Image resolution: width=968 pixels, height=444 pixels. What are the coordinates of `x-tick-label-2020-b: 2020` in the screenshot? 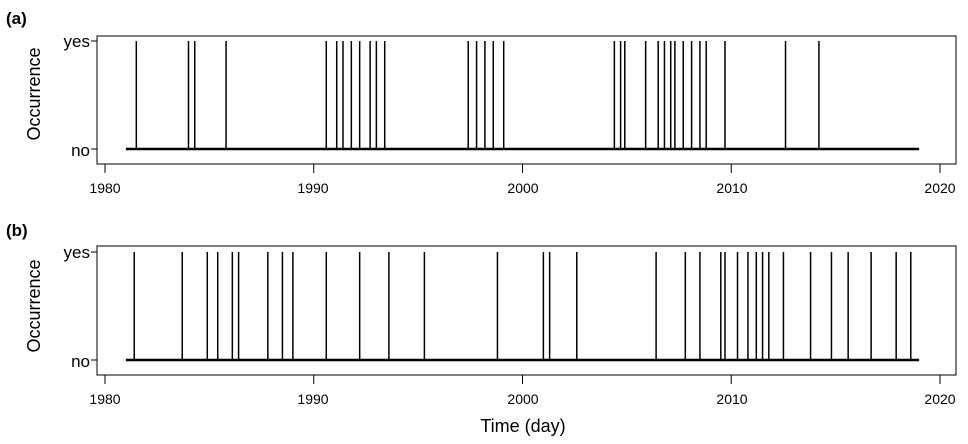 It's located at (939, 399).